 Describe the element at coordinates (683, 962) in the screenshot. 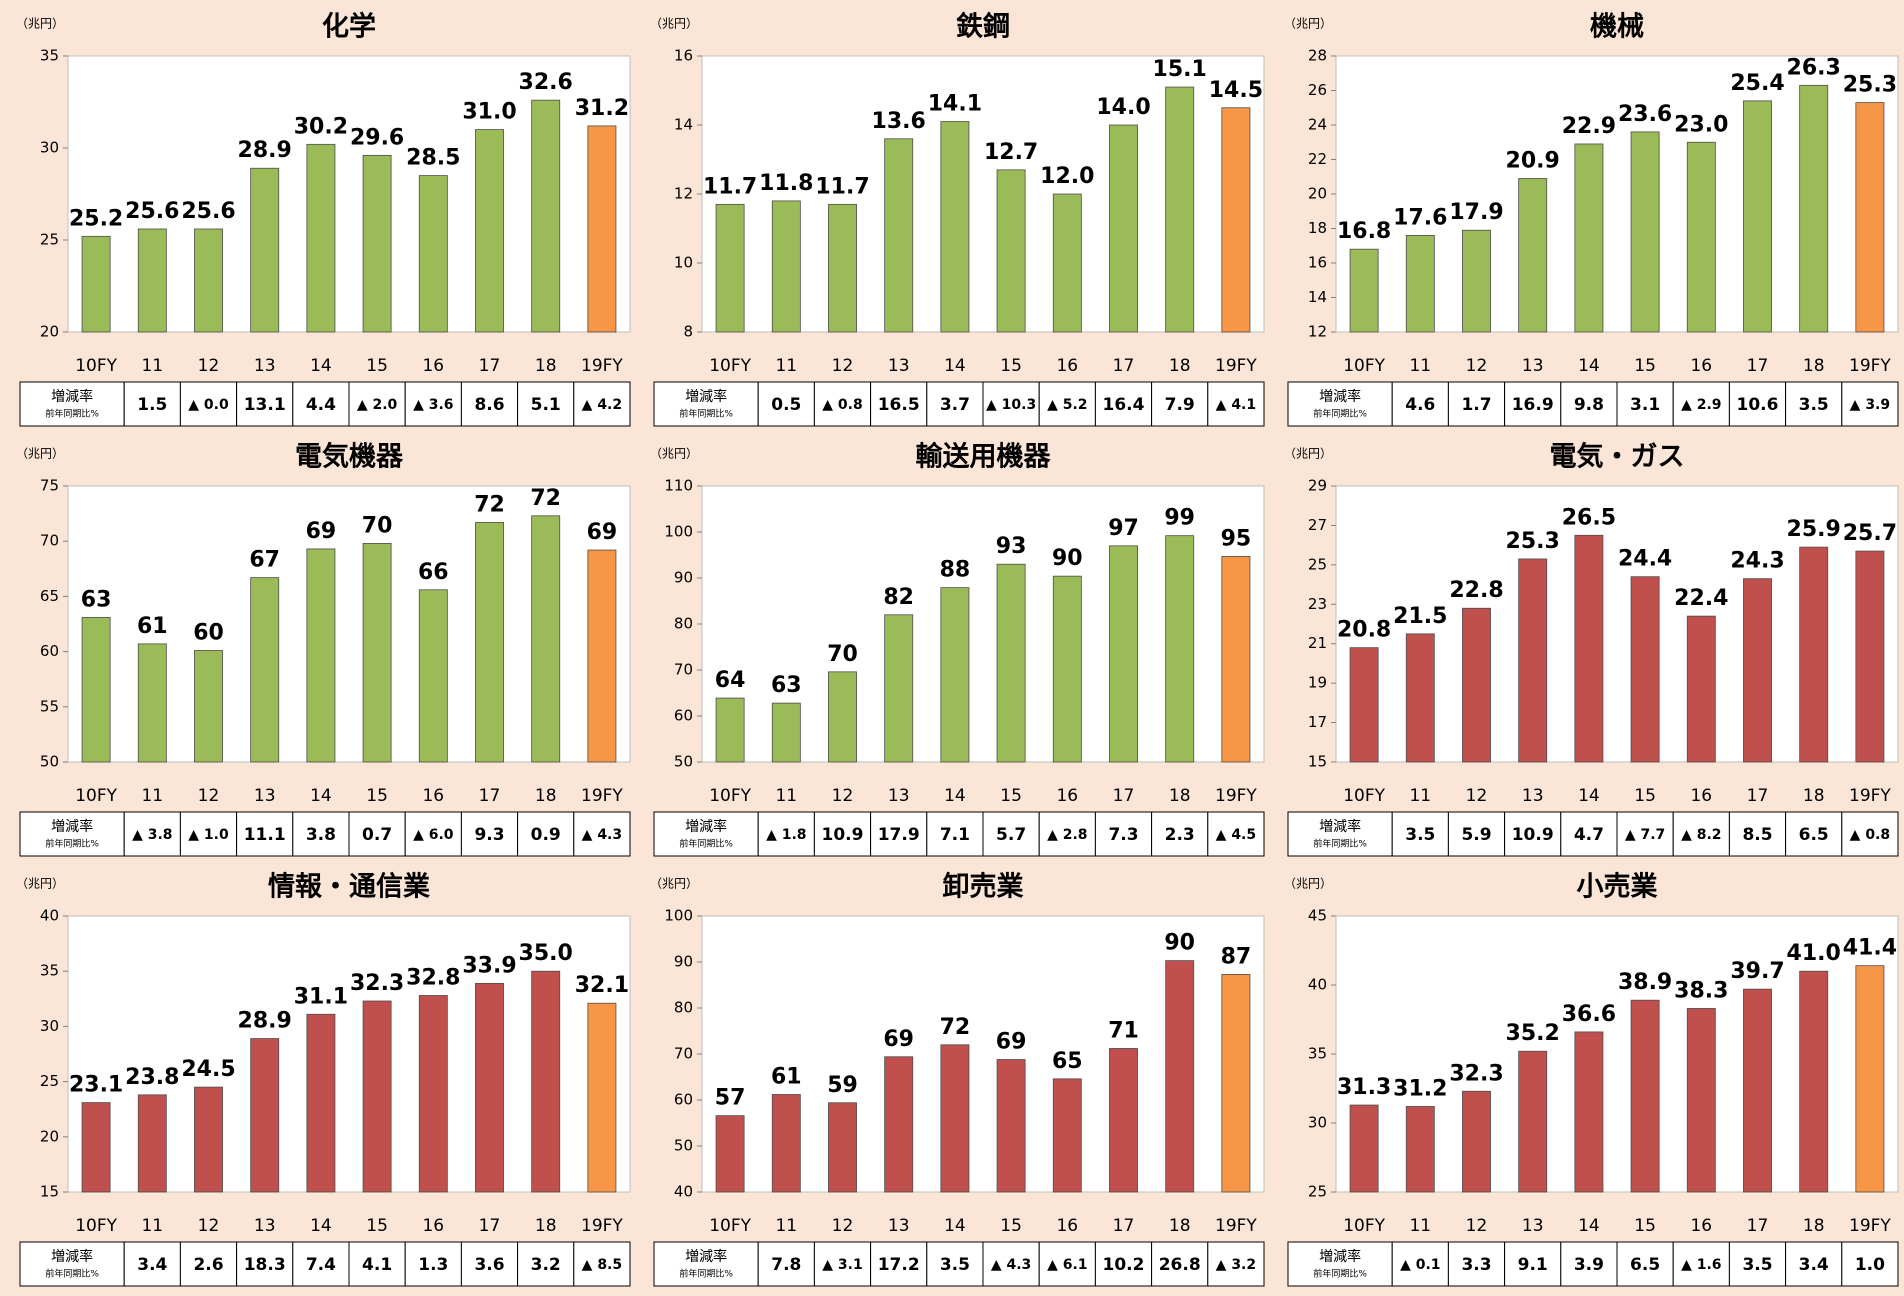

I see `y-tick-label: 90` at that location.